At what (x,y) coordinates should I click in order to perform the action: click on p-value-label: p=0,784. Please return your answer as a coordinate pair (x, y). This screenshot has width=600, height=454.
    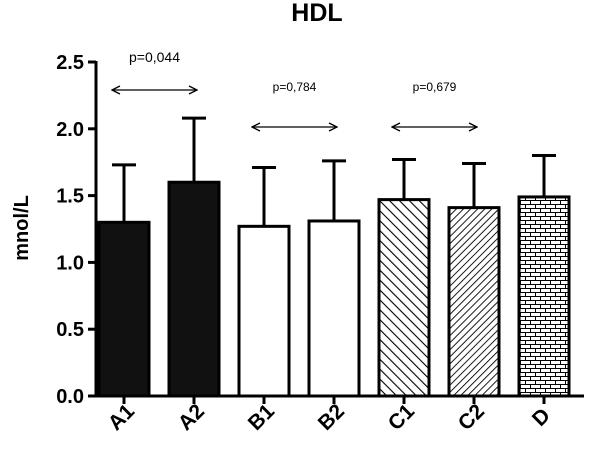
    Looking at the image, I should click on (295, 87).